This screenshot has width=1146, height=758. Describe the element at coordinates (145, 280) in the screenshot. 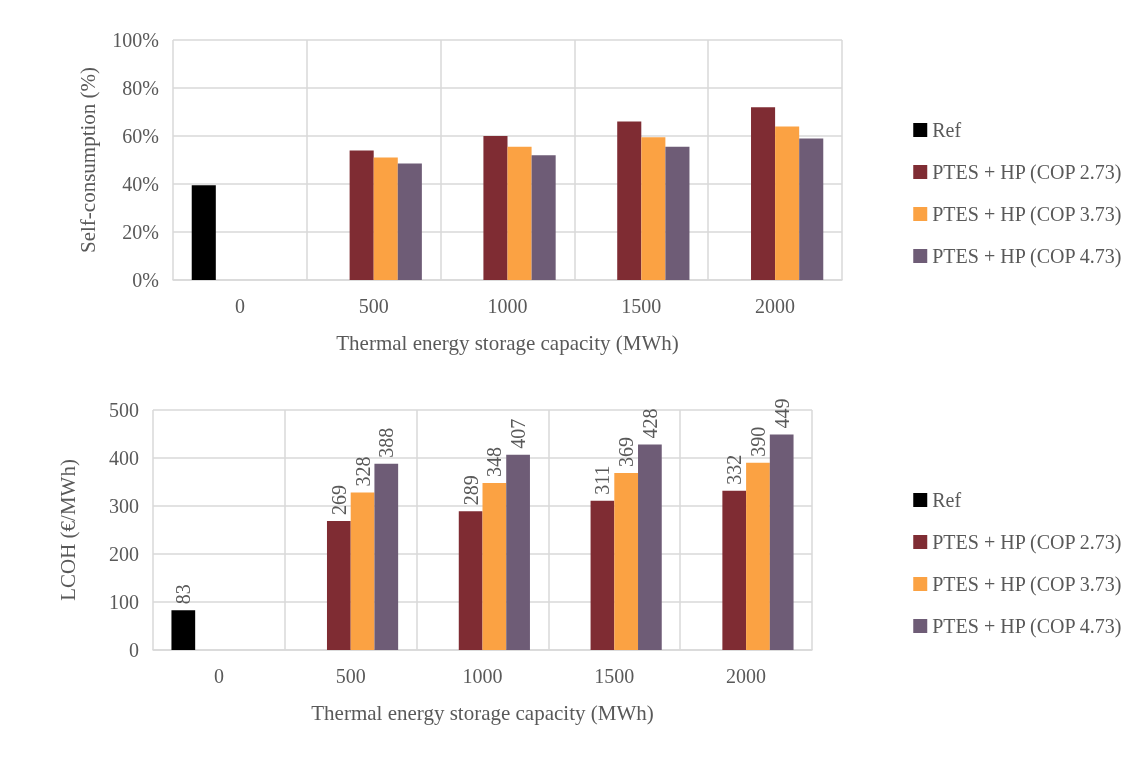

I see `y-tick-label: 0%` at that location.